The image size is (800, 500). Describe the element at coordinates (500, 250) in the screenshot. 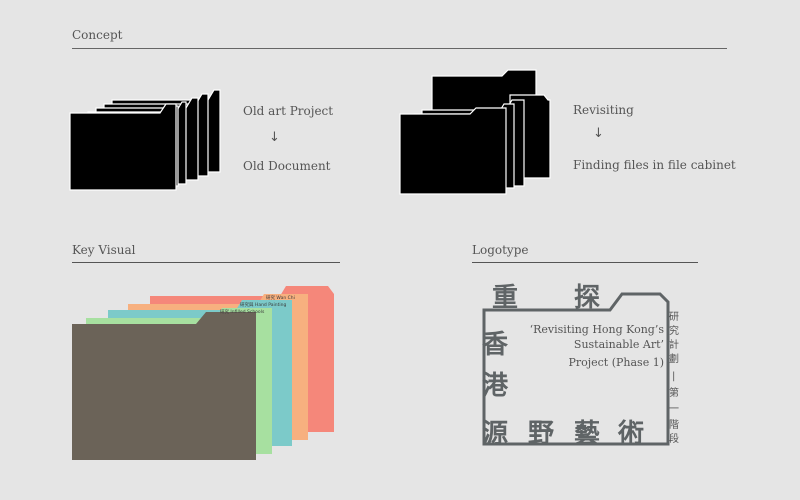

I see `logotype-title: Logotype` at that location.